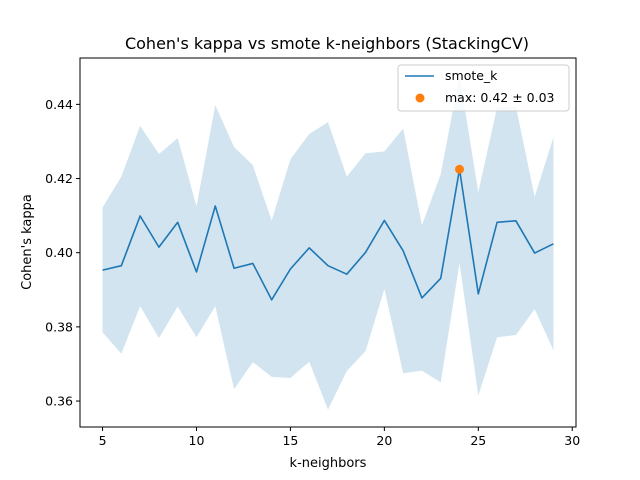 This screenshot has width=640, height=480. I want to click on legend-box, so click(483, 88).